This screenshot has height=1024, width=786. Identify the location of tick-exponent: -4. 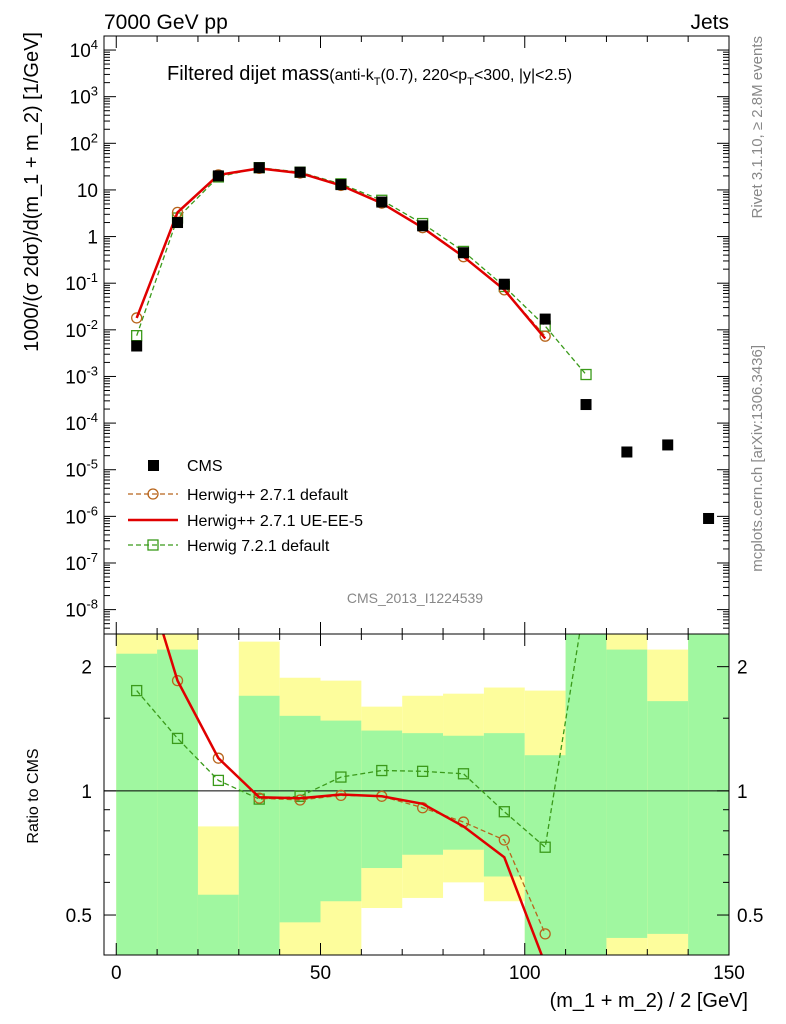
(92, 417).